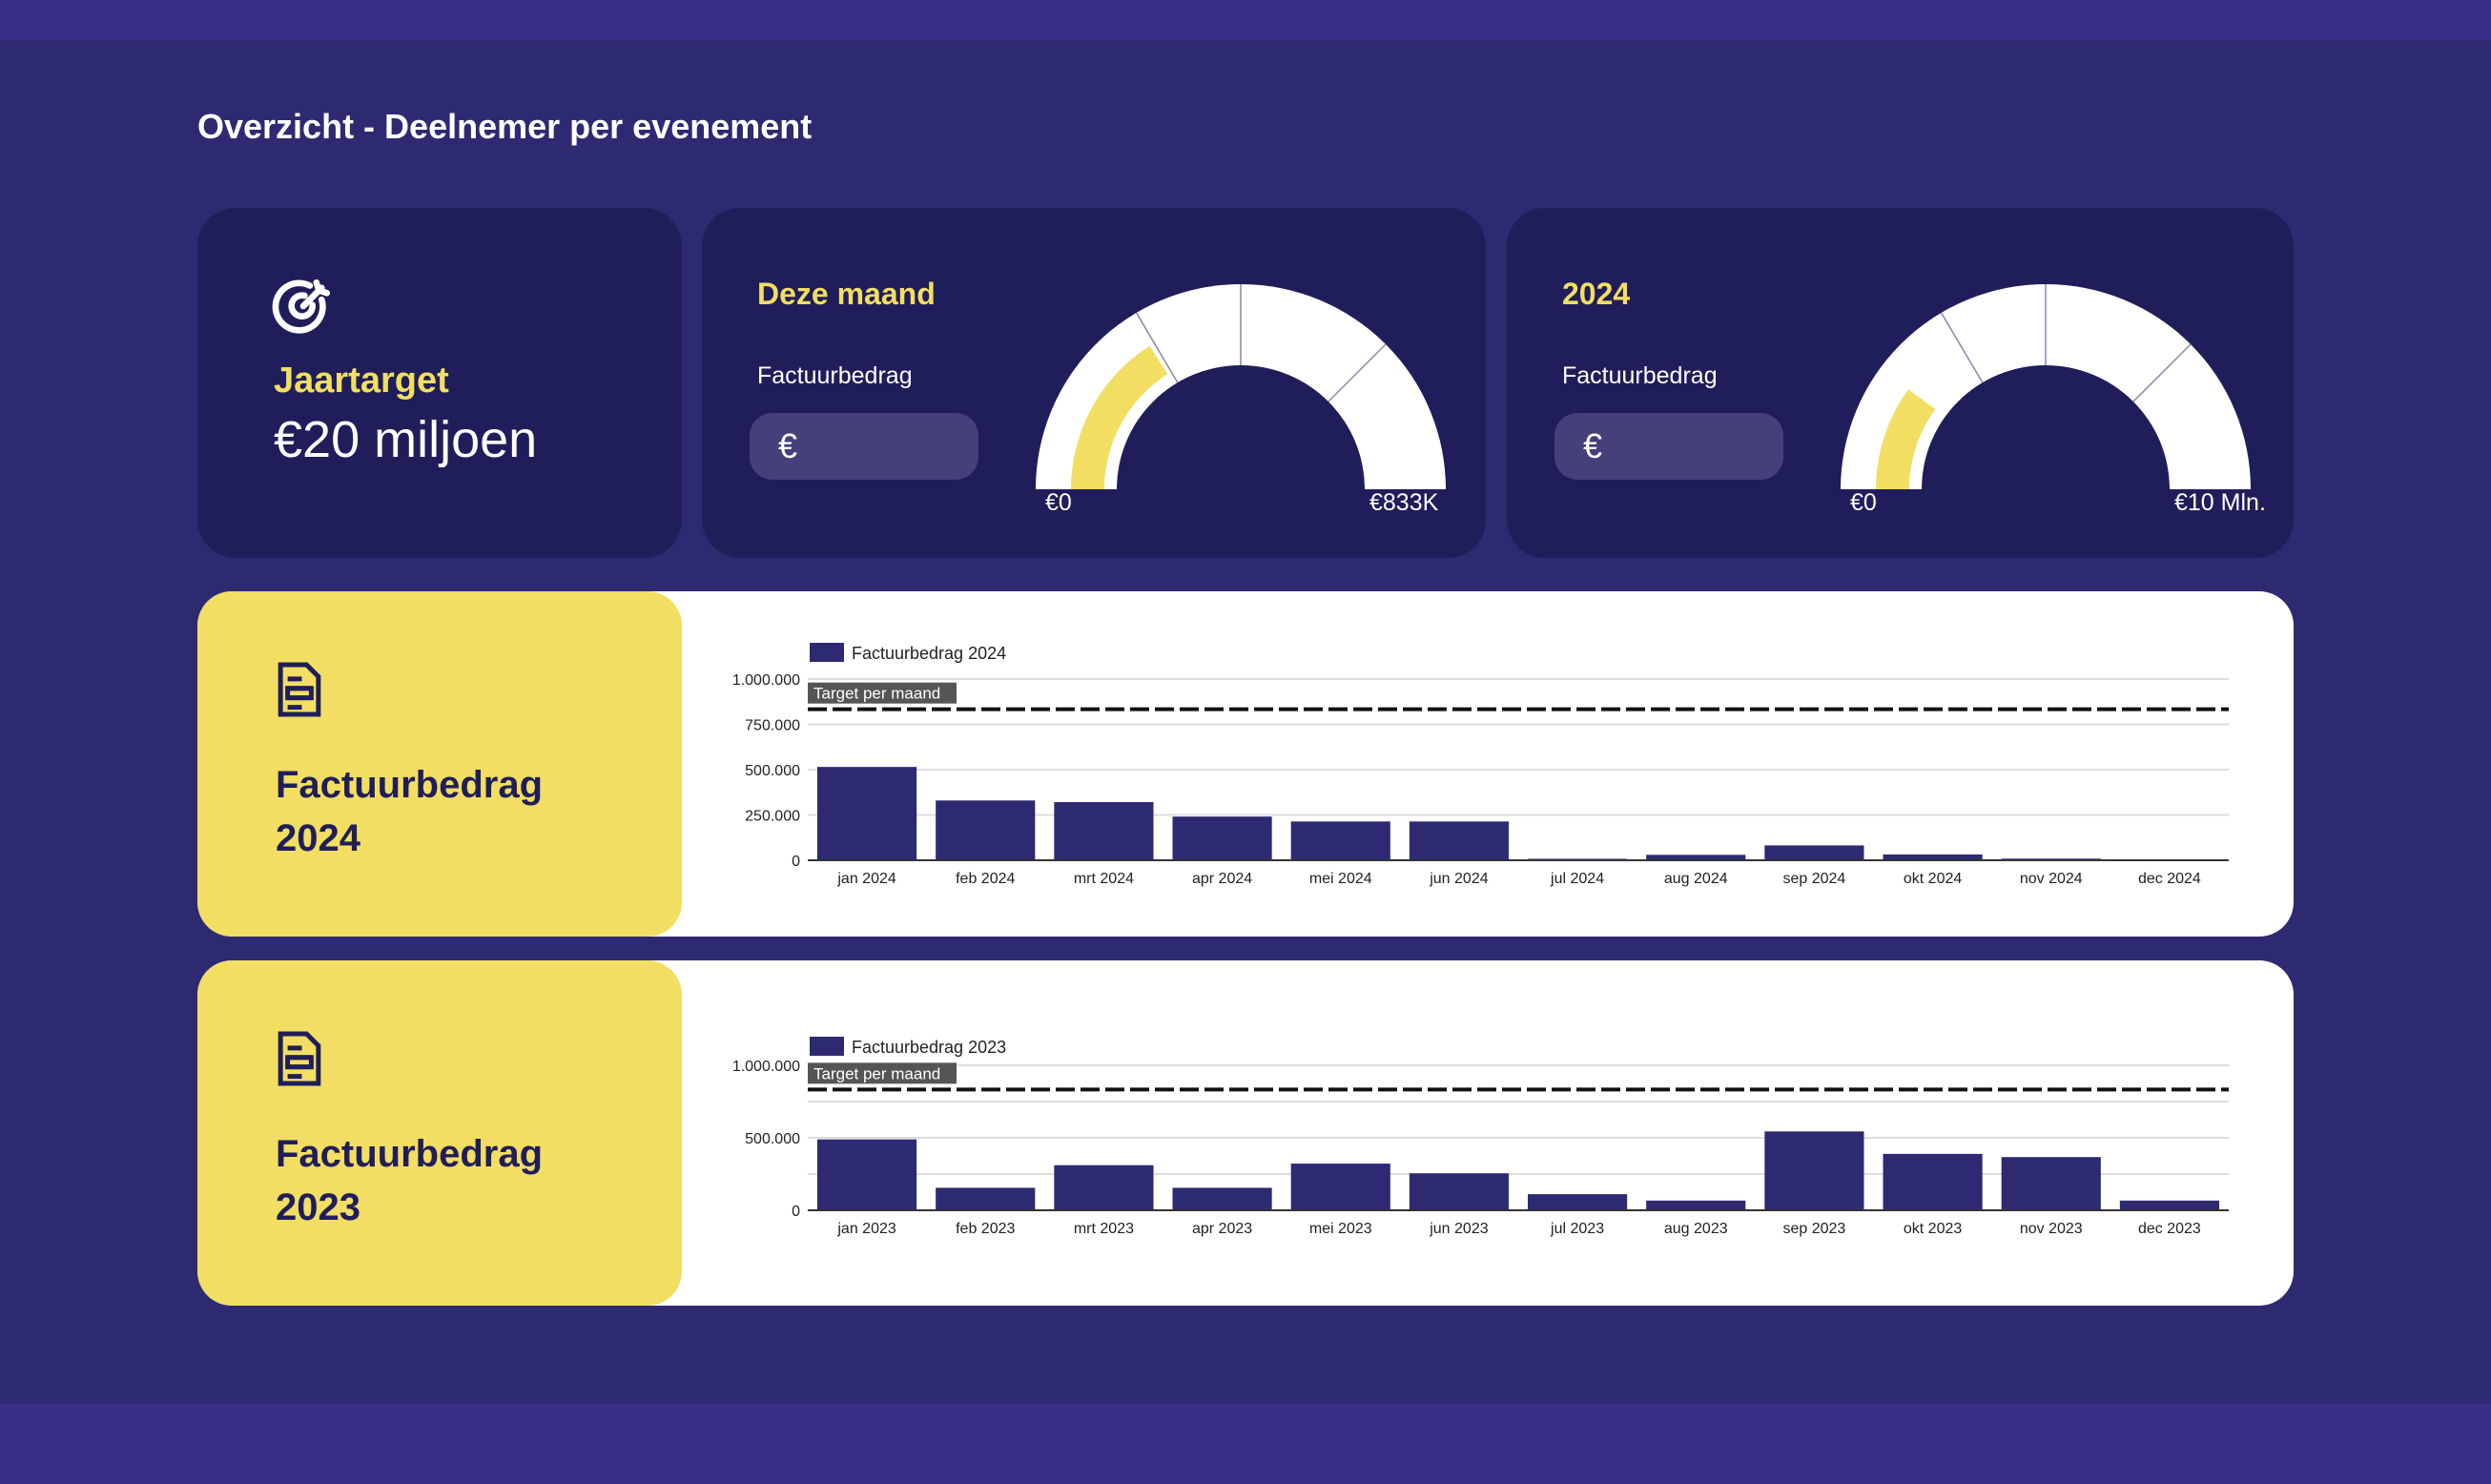 The width and height of the screenshot is (2491, 1484). Describe the element at coordinates (2220, 502) in the screenshot. I see `gauge-max-label: €10 Mln.` at that location.